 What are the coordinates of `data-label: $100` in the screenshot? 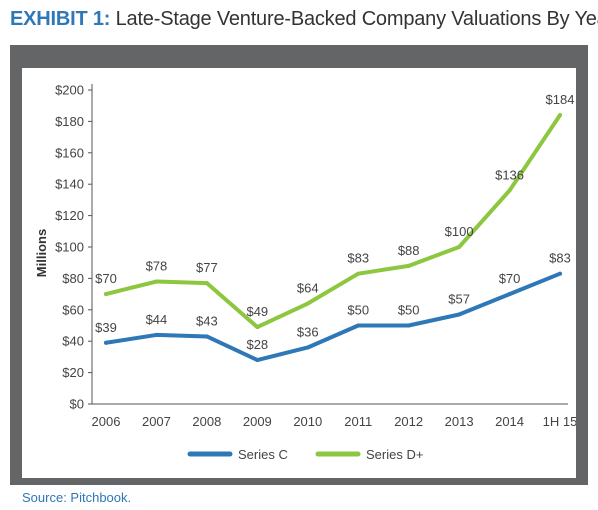 It's located at (459, 231).